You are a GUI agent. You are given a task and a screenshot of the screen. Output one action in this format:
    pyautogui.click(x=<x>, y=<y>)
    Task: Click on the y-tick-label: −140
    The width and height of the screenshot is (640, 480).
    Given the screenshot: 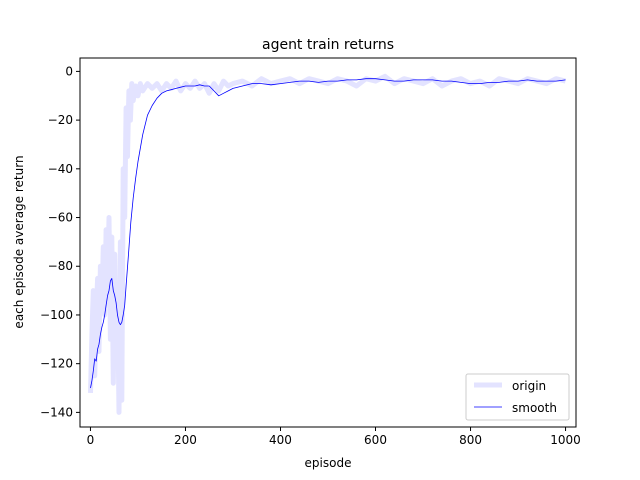 What is the action you would take?
    pyautogui.click(x=56, y=412)
    